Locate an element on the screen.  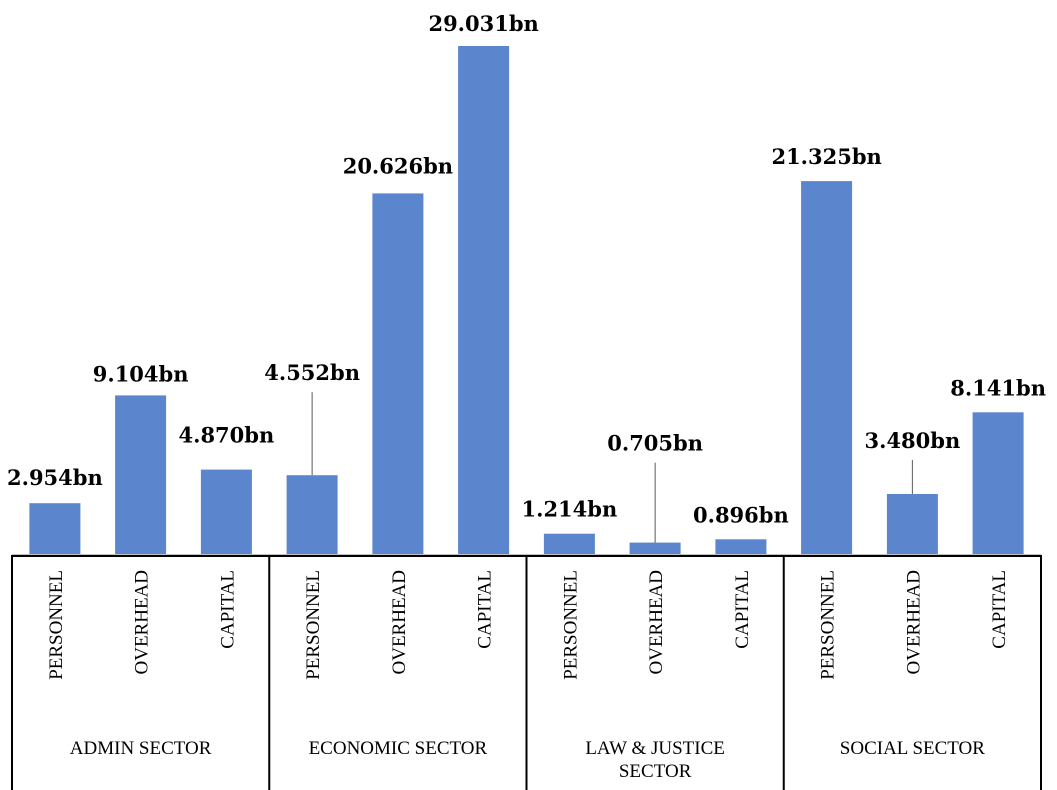
data-label: 8.141bn is located at coordinates (998, 387).